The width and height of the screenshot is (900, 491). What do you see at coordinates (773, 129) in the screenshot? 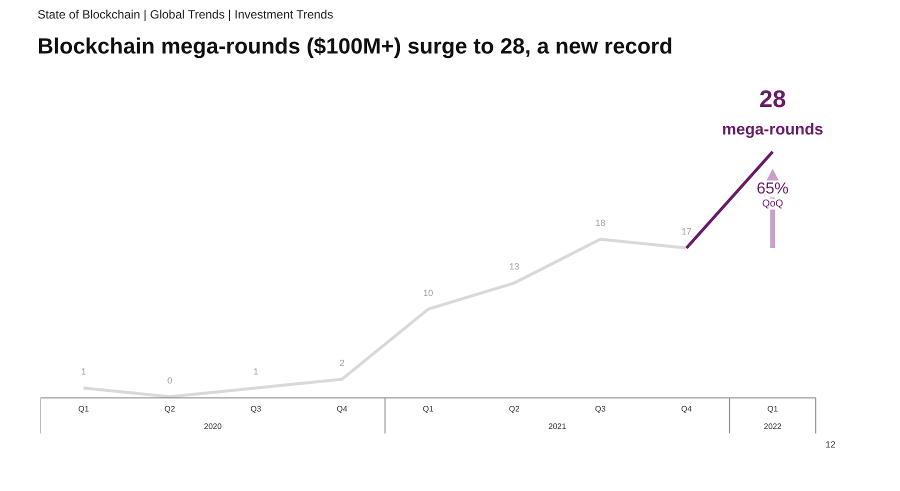
I see `text: mega-rounds` at bounding box center [773, 129].